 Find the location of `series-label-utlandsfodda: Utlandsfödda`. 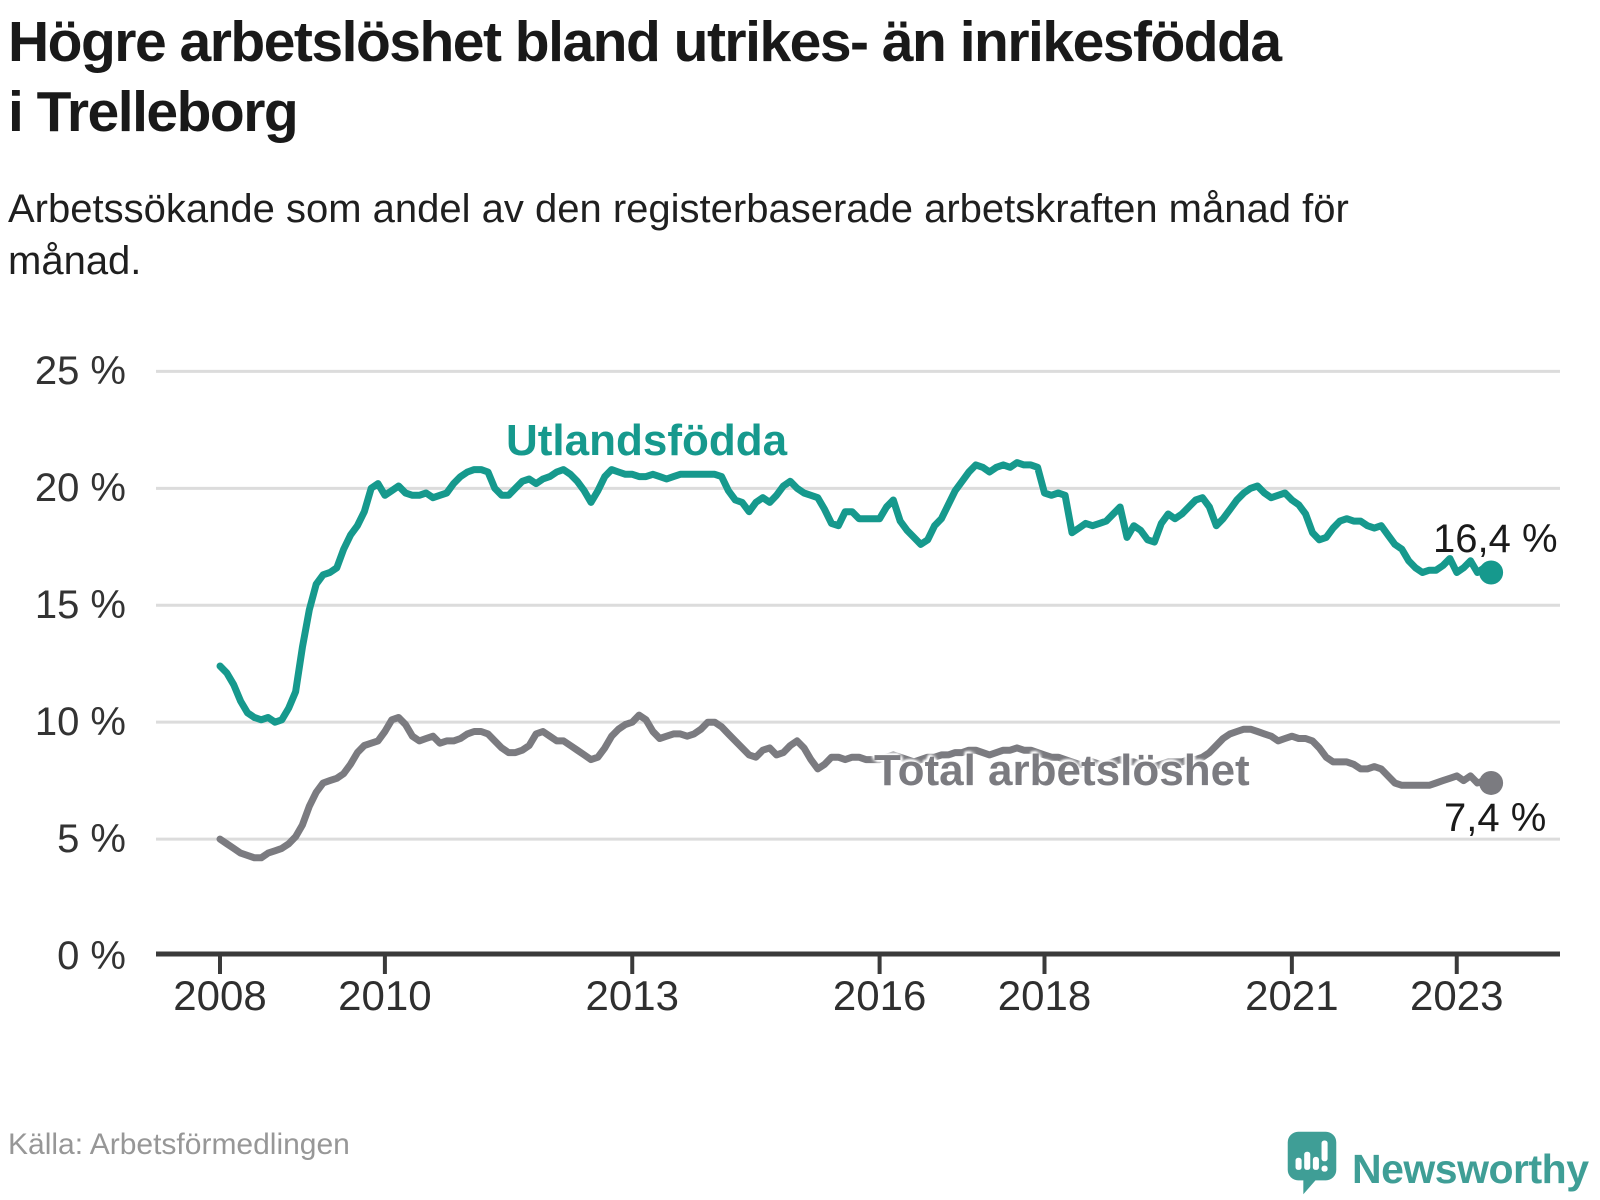

series-label-utlandsfodda: Utlandsfödda is located at coordinates (647, 440).